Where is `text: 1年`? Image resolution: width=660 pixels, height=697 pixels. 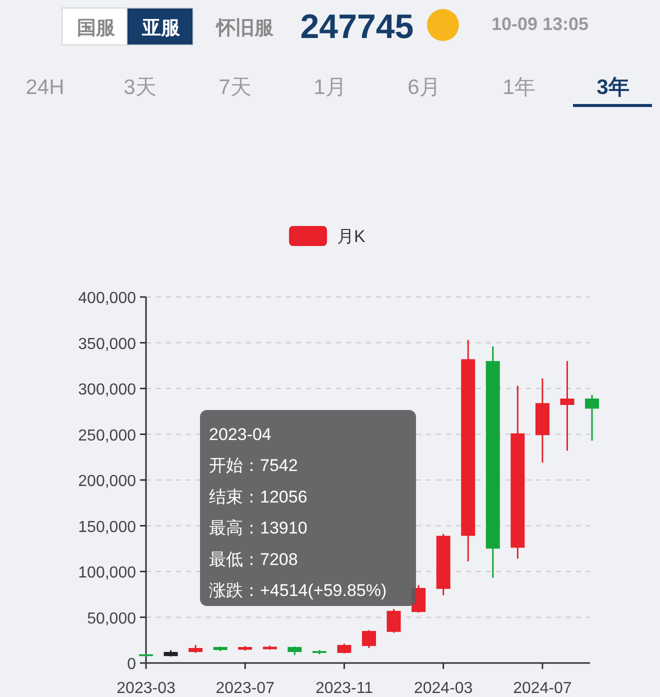
text: 1年 is located at coordinates (519, 87).